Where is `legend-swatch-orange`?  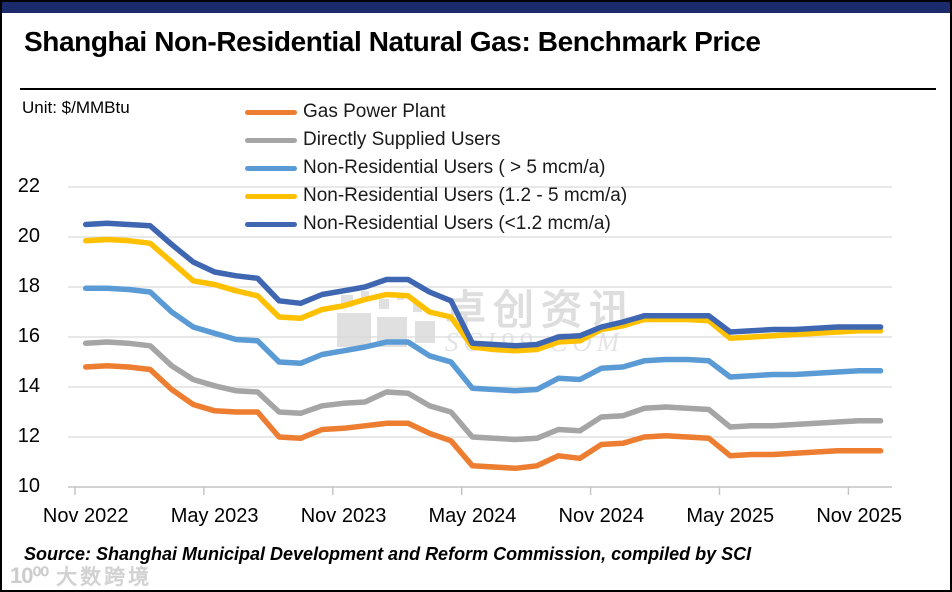
legend-swatch-orange is located at coordinates (271, 112).